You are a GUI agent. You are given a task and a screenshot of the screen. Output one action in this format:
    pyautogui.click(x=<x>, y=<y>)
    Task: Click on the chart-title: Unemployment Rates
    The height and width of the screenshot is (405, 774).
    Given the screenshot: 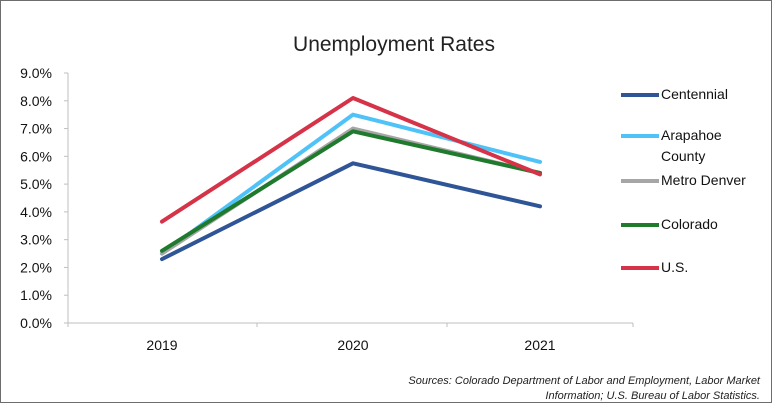 What is the action you would take?
    pyautogui.click(x=394, y=44)
    